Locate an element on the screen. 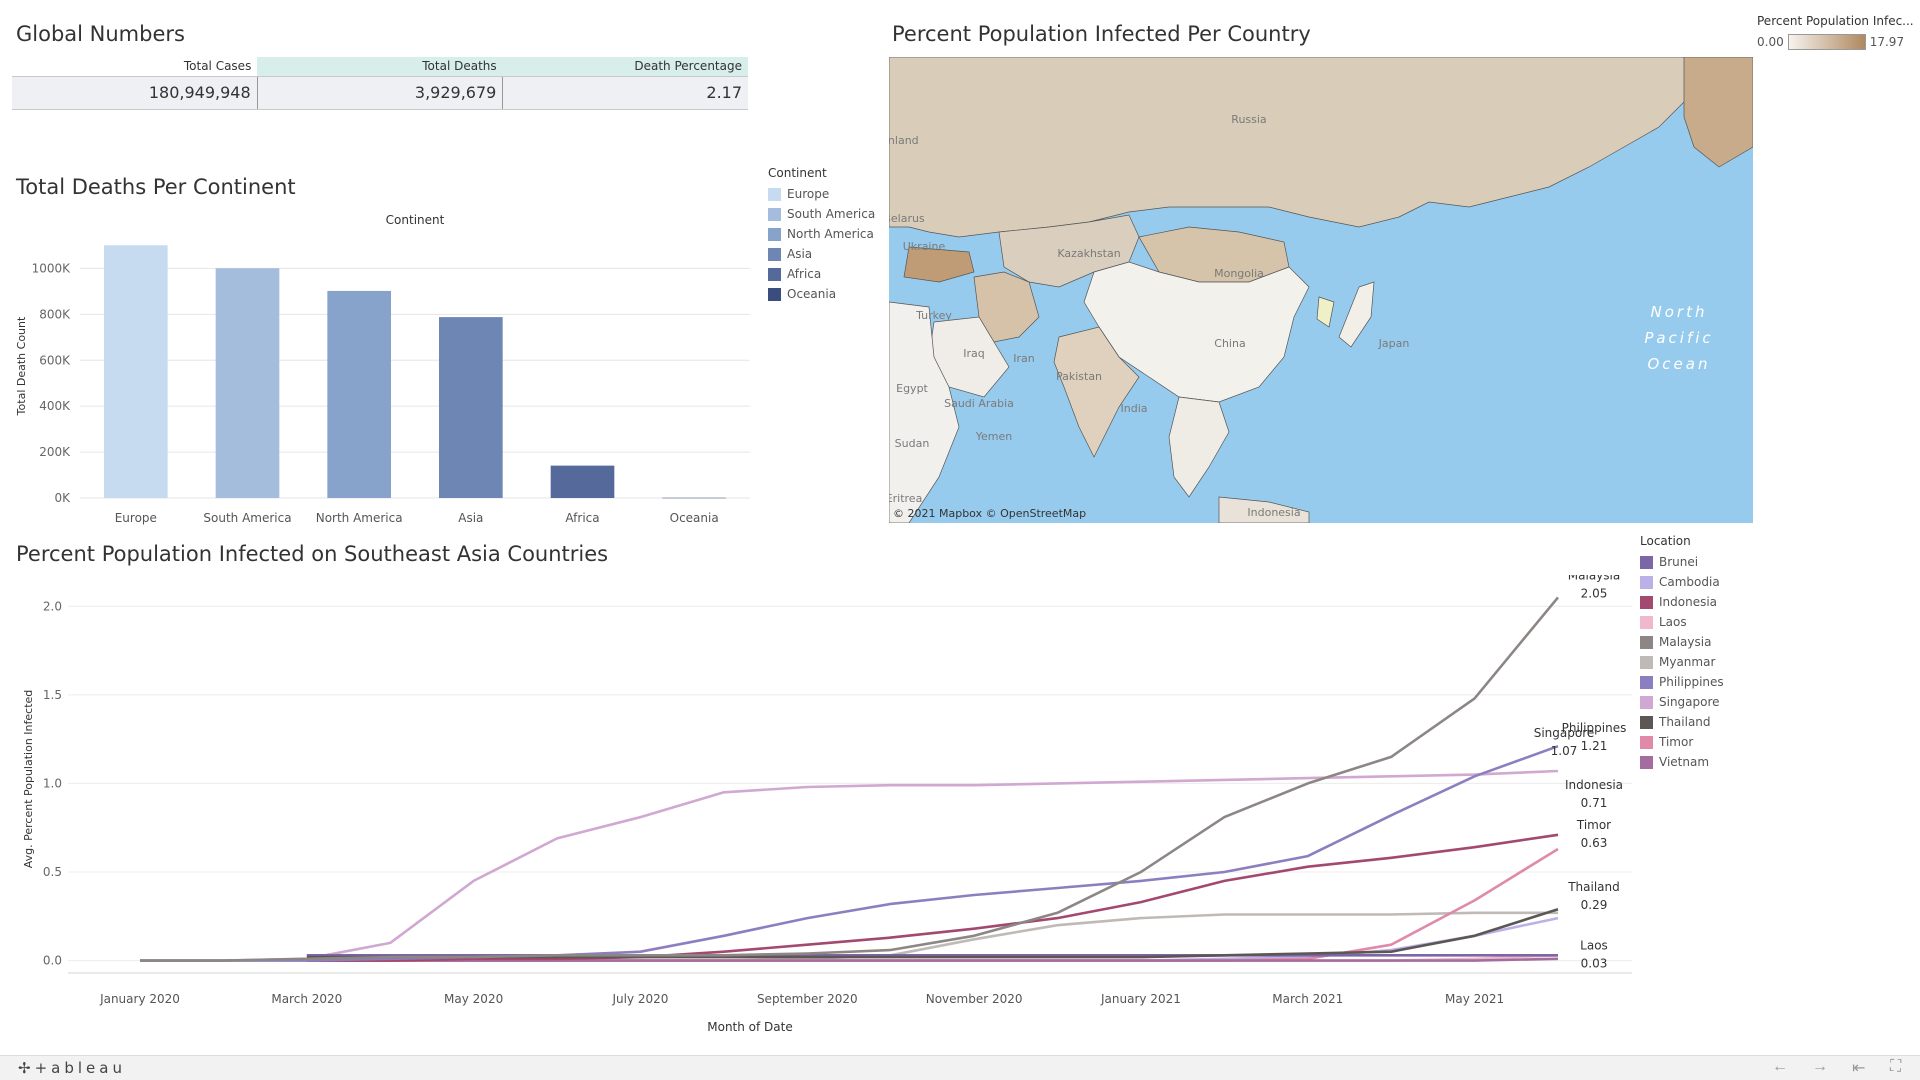  location-legend-item-indonesia: Indonesia is located at coordinates (1682, 602).